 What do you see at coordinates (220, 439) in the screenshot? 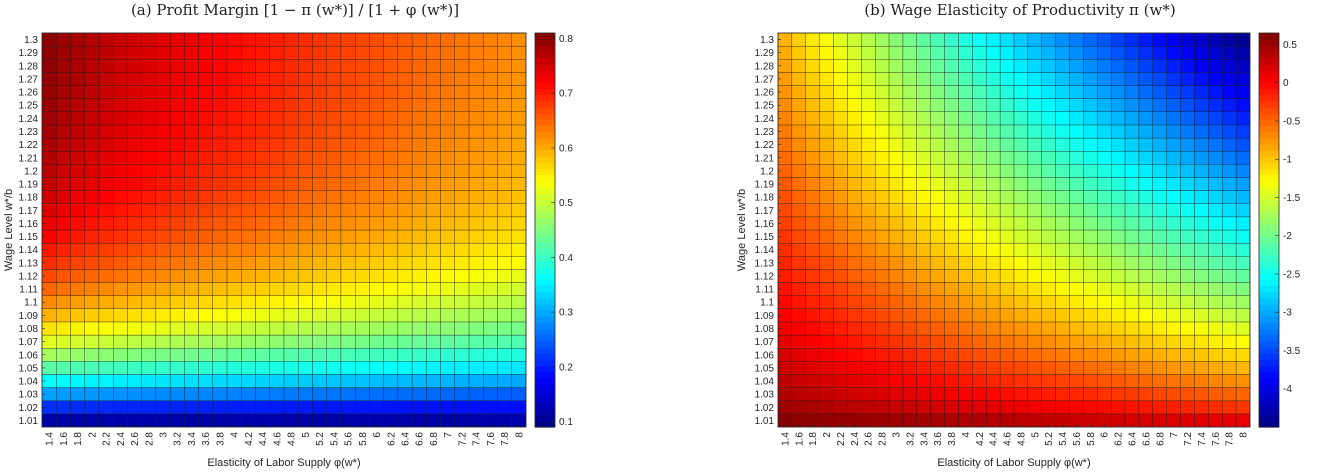
I see `x-tick-label: 3.8` at bounding box center [220, 439].